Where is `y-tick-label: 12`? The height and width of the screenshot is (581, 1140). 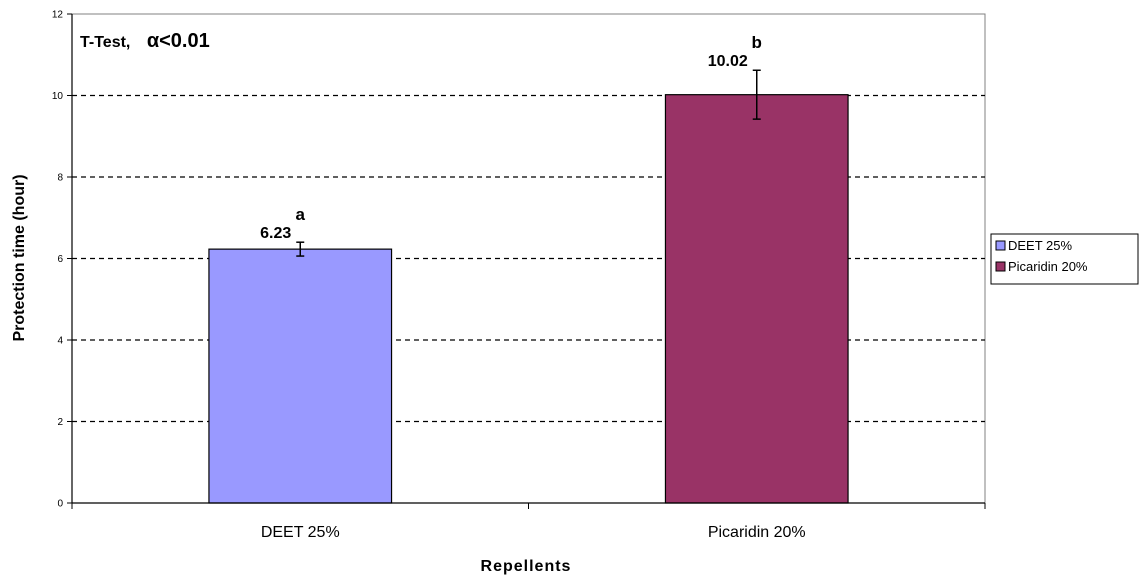
y-tick-label: 12 is located at coordinates (58, 15).